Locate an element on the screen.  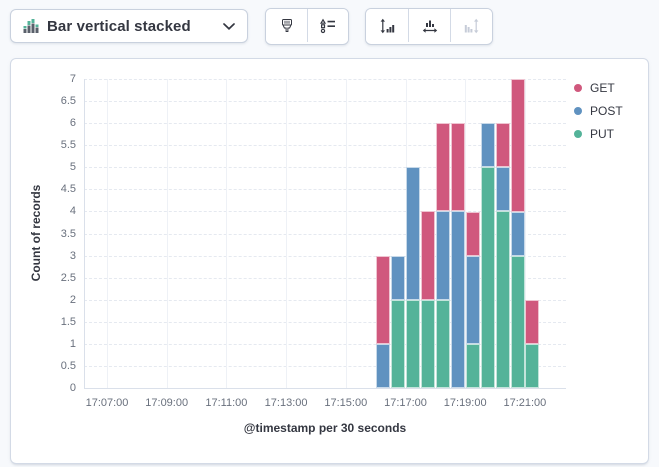
legend-item-post: POST is located at coordinates (598, 111).